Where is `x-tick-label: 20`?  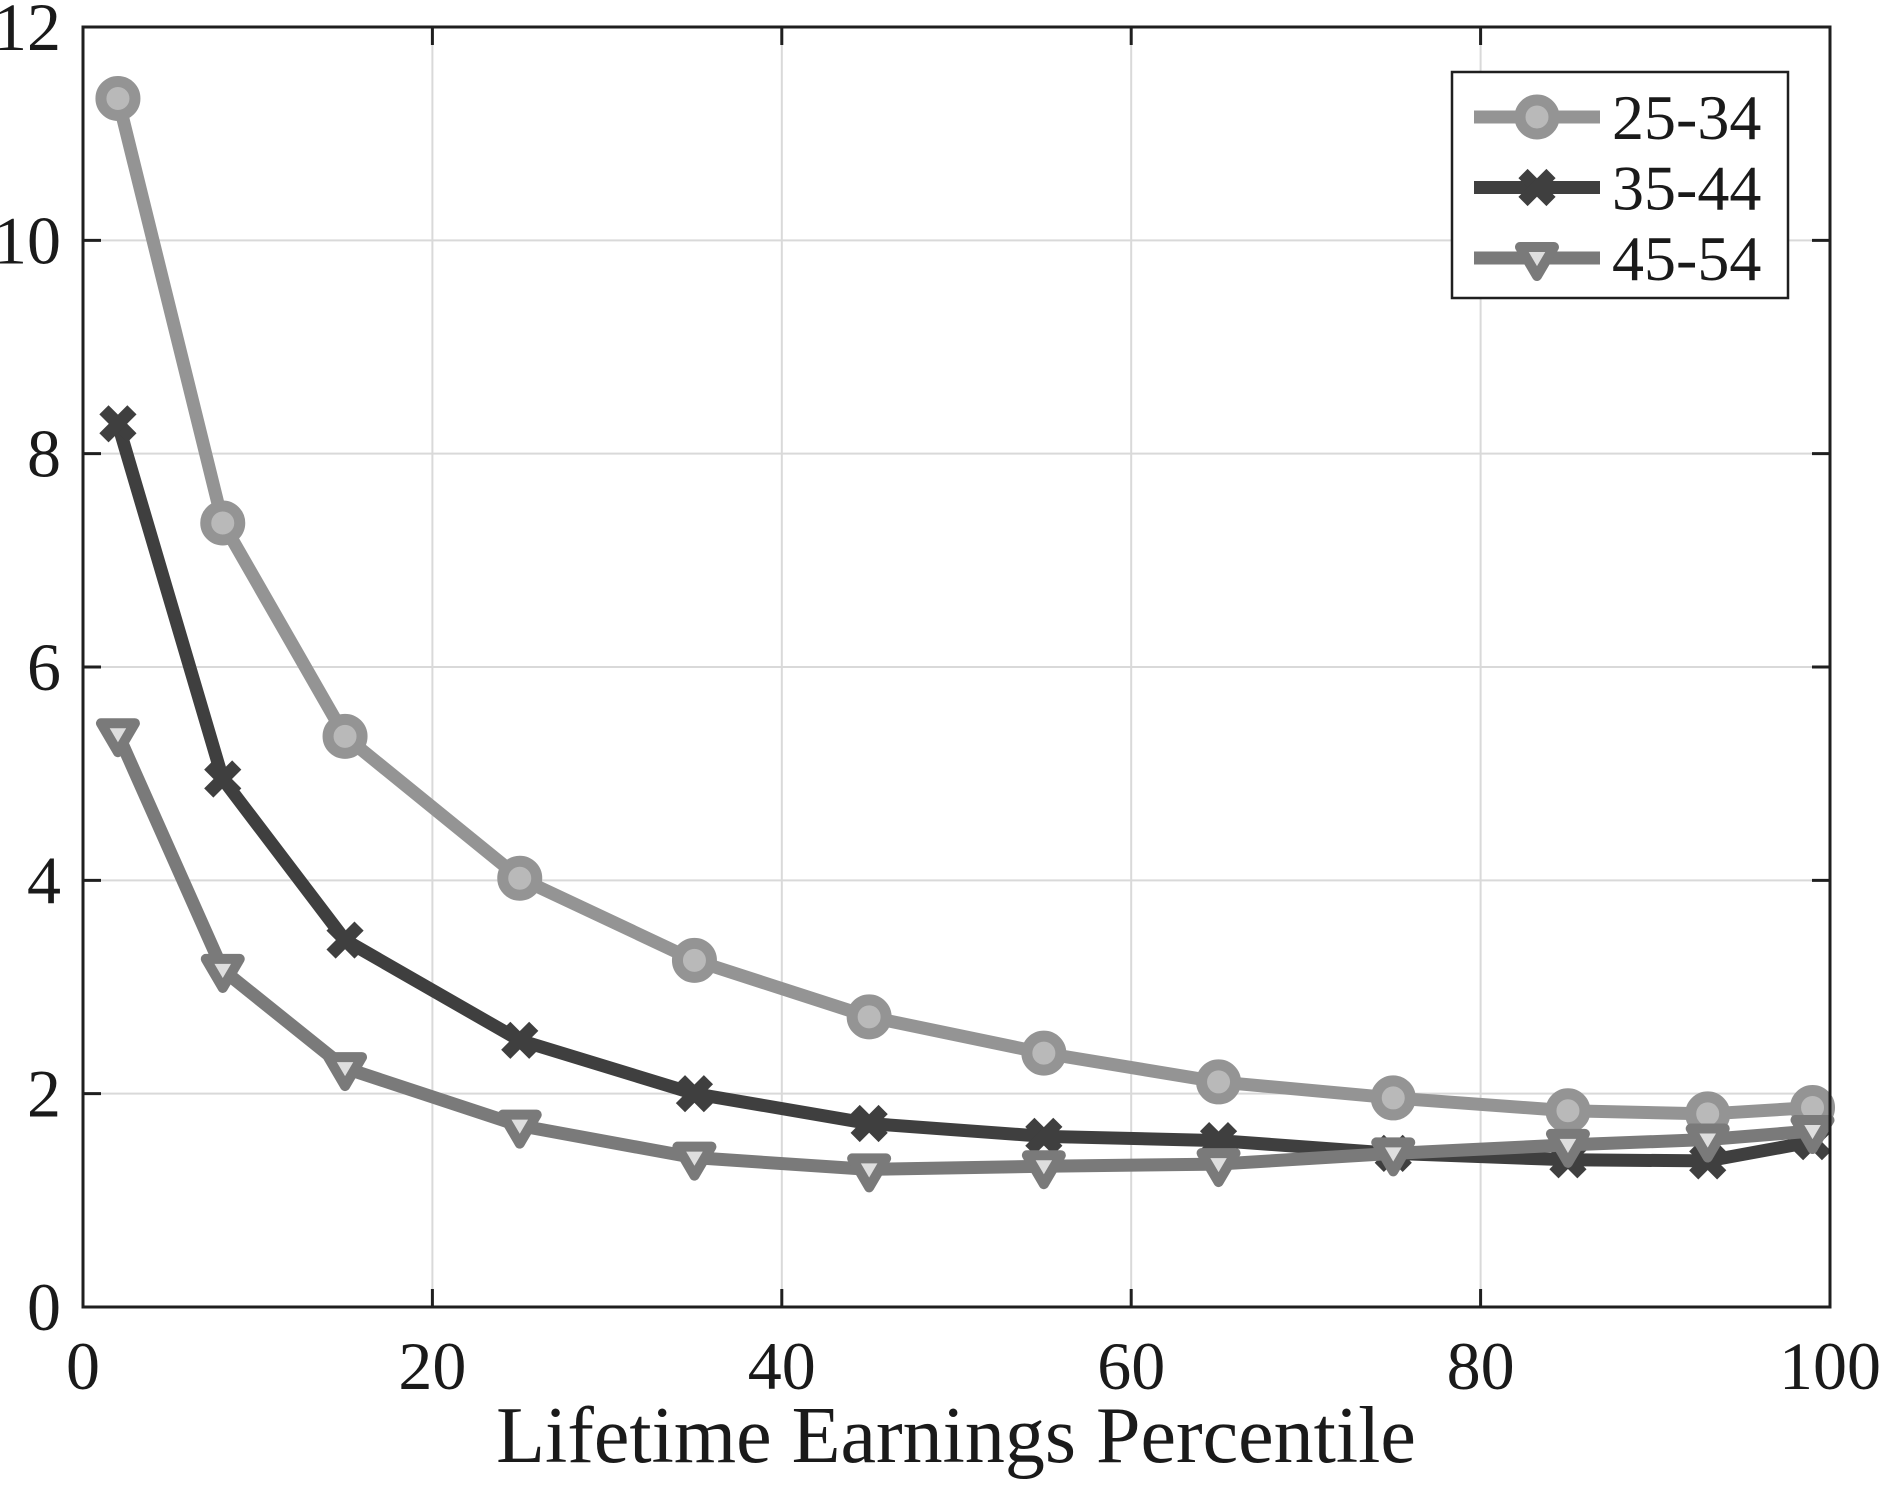 x-tick-label: 20 is located at coordinates (432, 1366).